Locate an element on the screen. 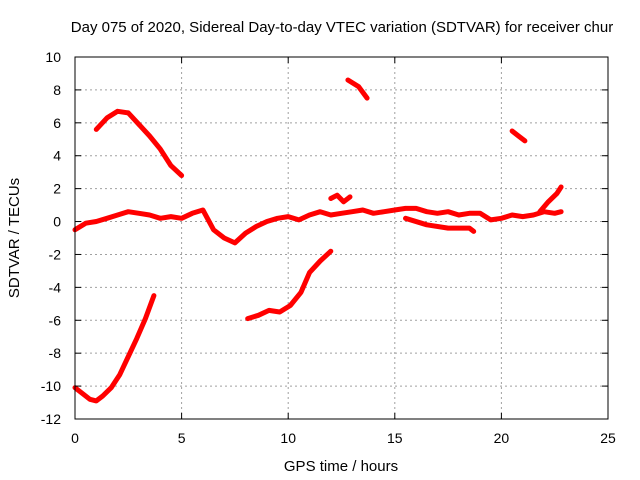  y-tick-label: -12 is located at coordinates (51, 419).